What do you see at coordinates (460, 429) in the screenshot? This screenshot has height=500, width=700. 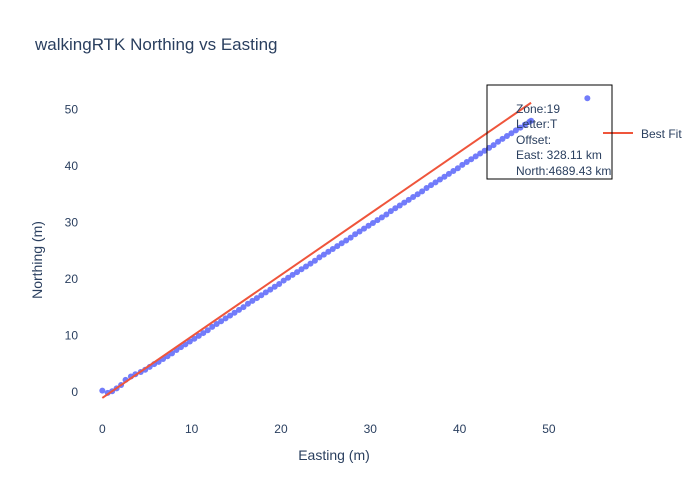 I see `x-tick-label: 40` at bounding box center [460, 429].